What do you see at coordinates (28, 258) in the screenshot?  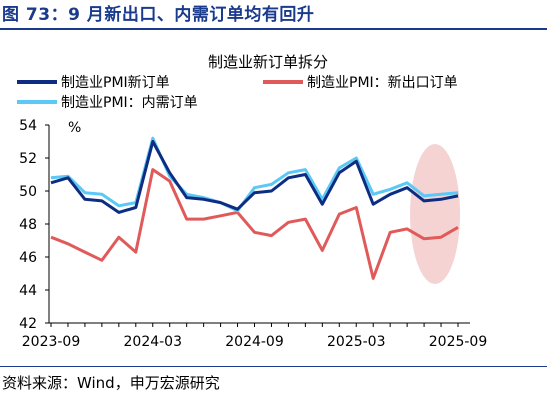 I see `y-tick-label: 46` at bounding box center [28, 258].